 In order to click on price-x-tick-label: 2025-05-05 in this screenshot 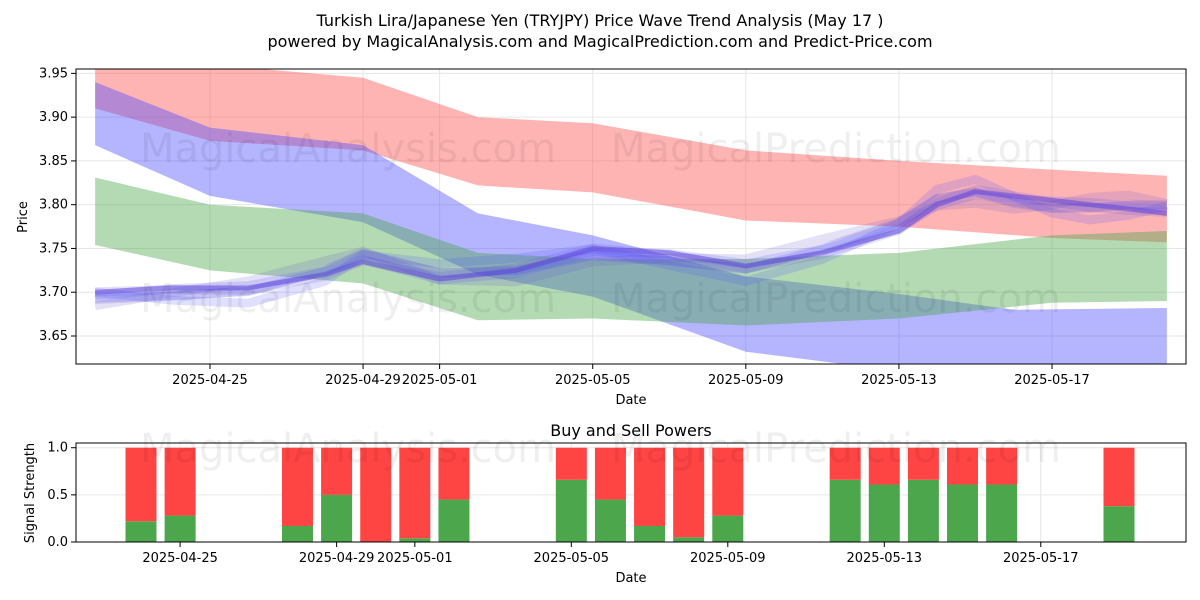, I will do `click(593, 380)`.